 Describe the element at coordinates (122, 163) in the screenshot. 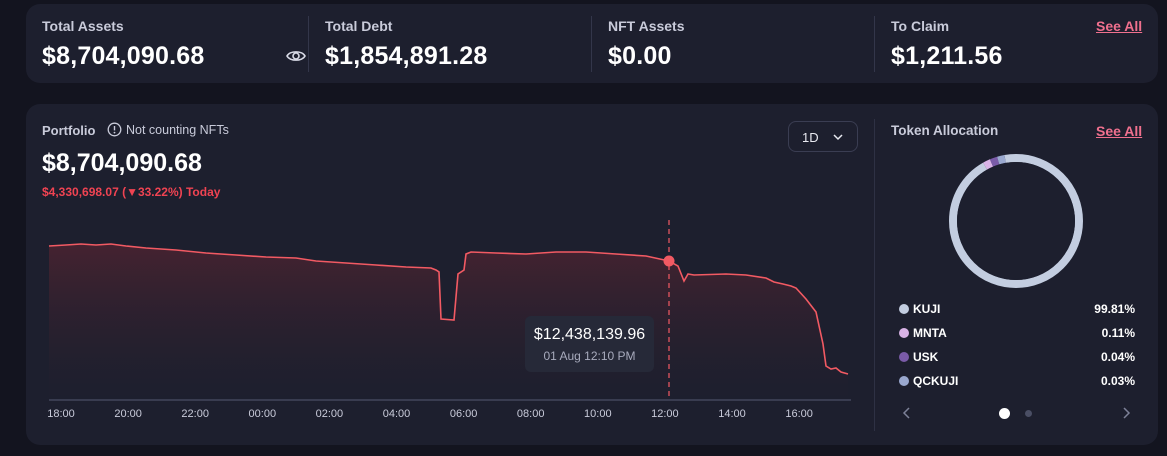

I see `portfolio-value: $8,704,090.68` at that location.